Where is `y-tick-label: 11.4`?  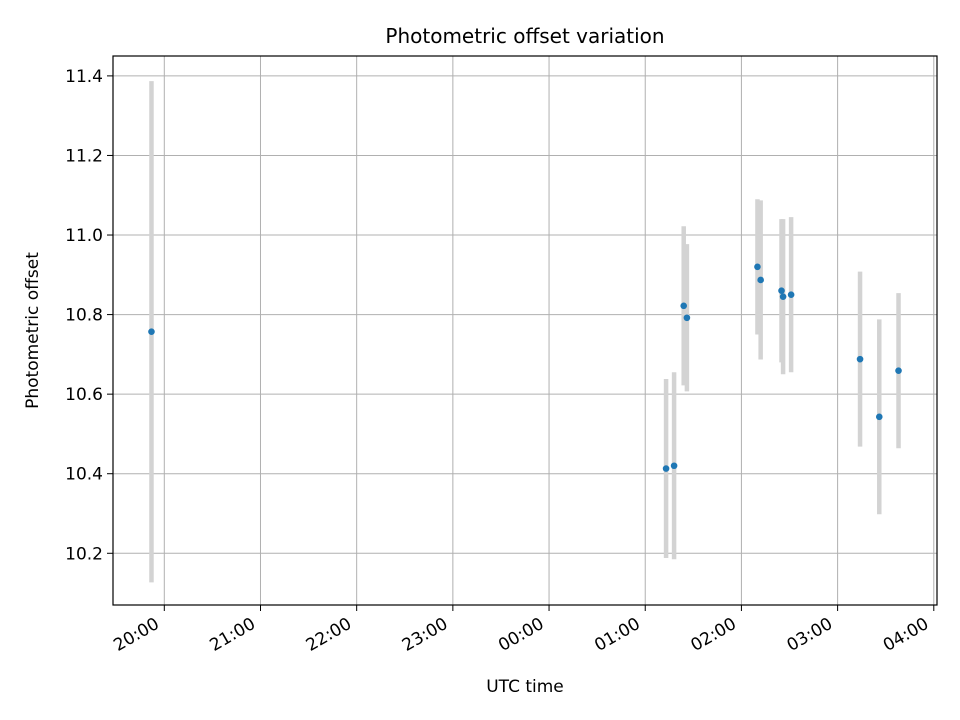 y-tick-label: 11.4 is located at coordinates (84, 77).